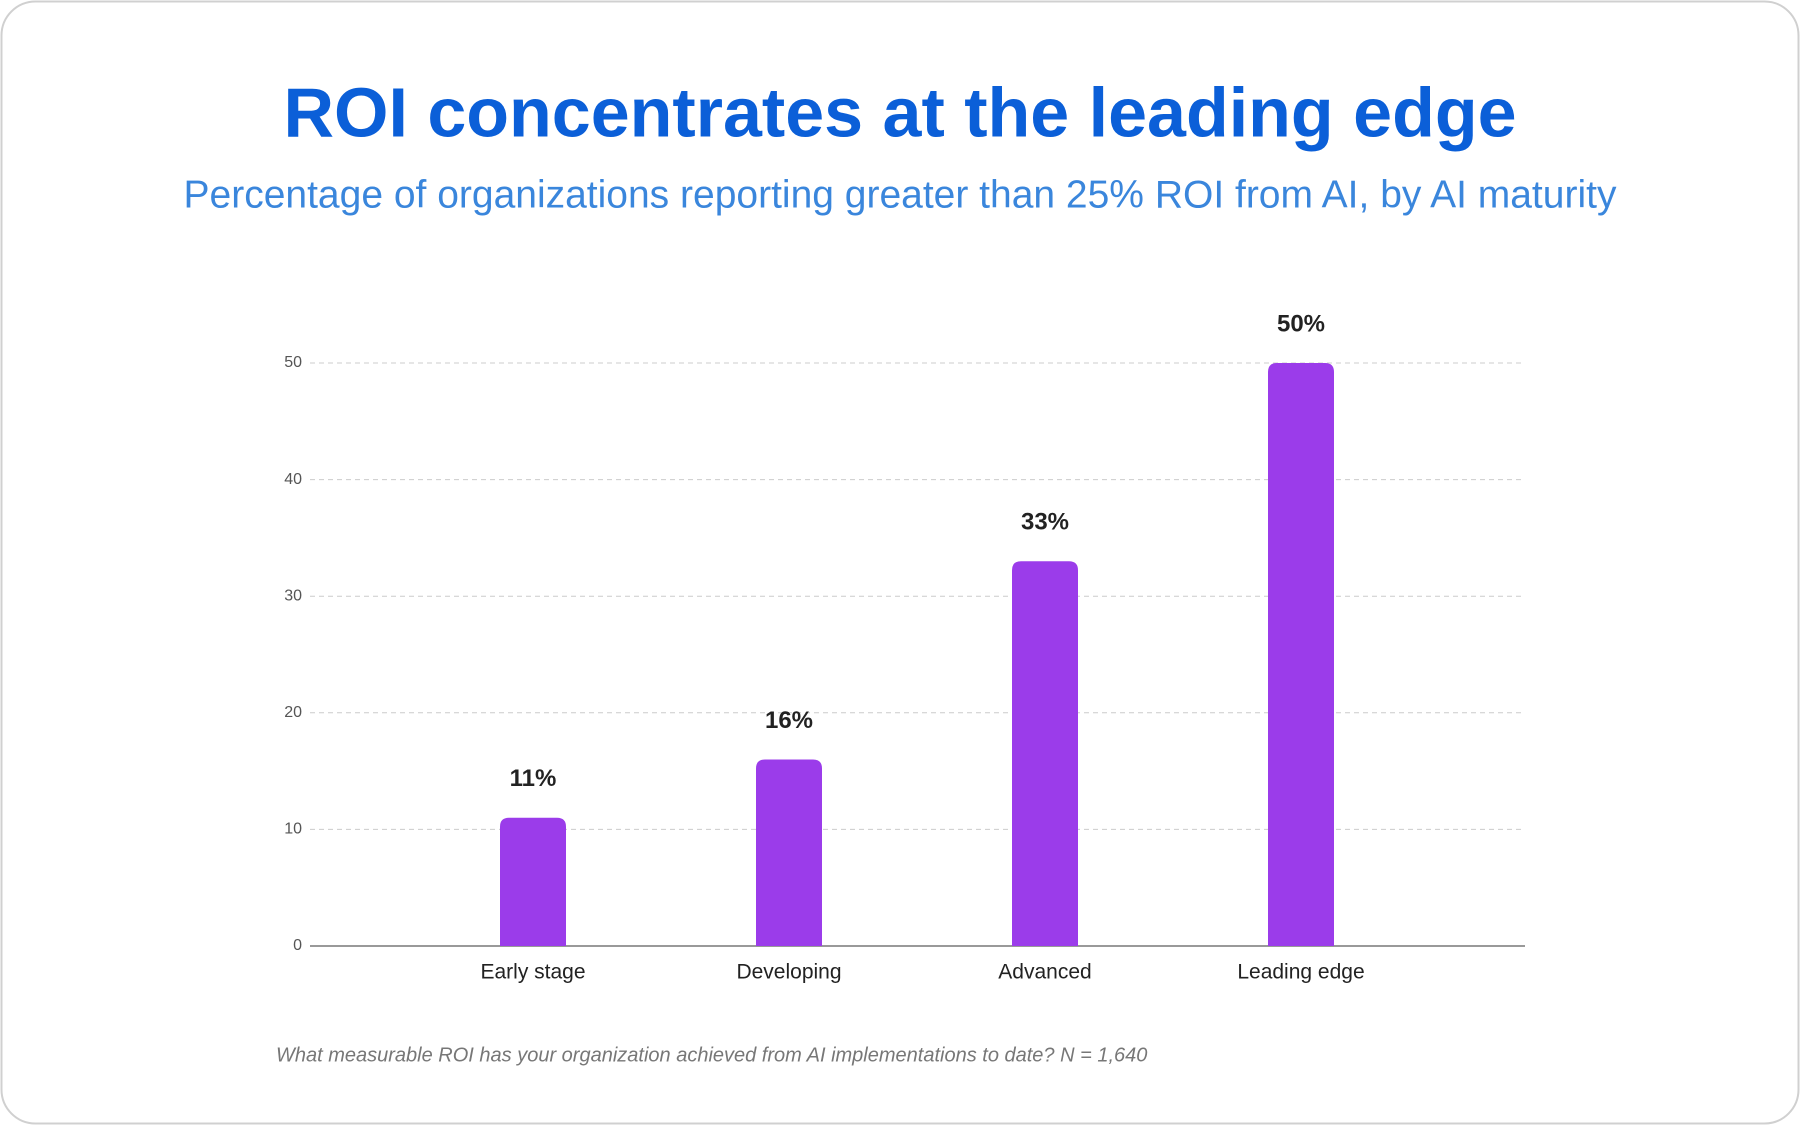  What do you see at coordinates (899, 112) in the screenshot?
I see `chart-title: ROI concentrates at the leading edge` at bounding box center [899, 112].